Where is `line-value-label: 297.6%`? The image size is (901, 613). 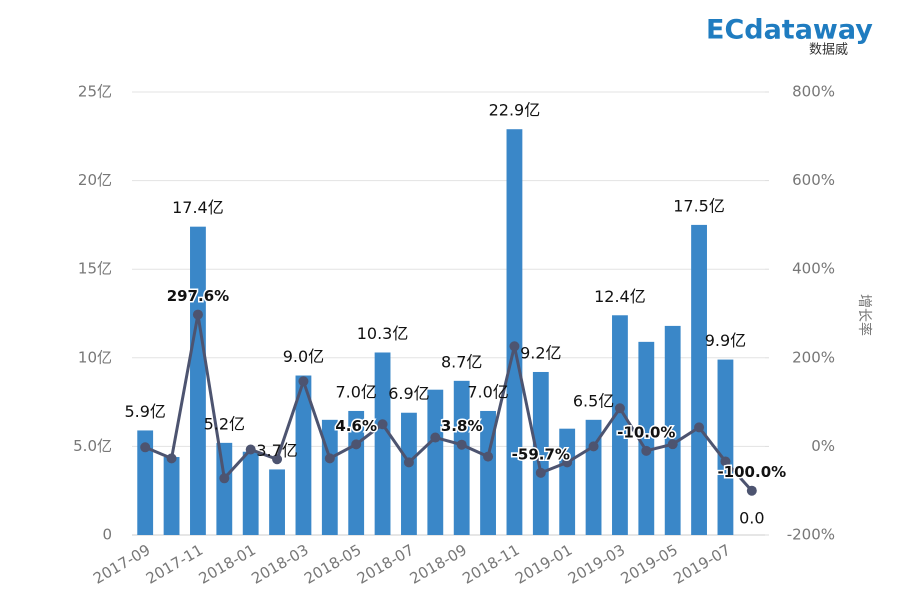
line-value-label: 297.6% is located at coordinates (198, 296).